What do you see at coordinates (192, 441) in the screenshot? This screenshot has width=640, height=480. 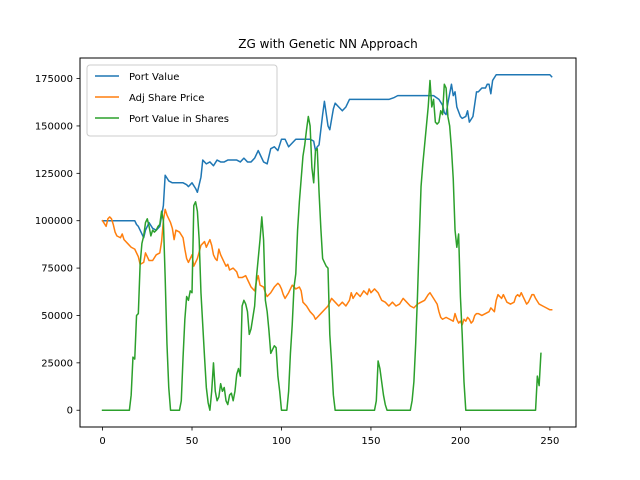 I see `x-tick-label: 50` at bounding box center [192, 441].